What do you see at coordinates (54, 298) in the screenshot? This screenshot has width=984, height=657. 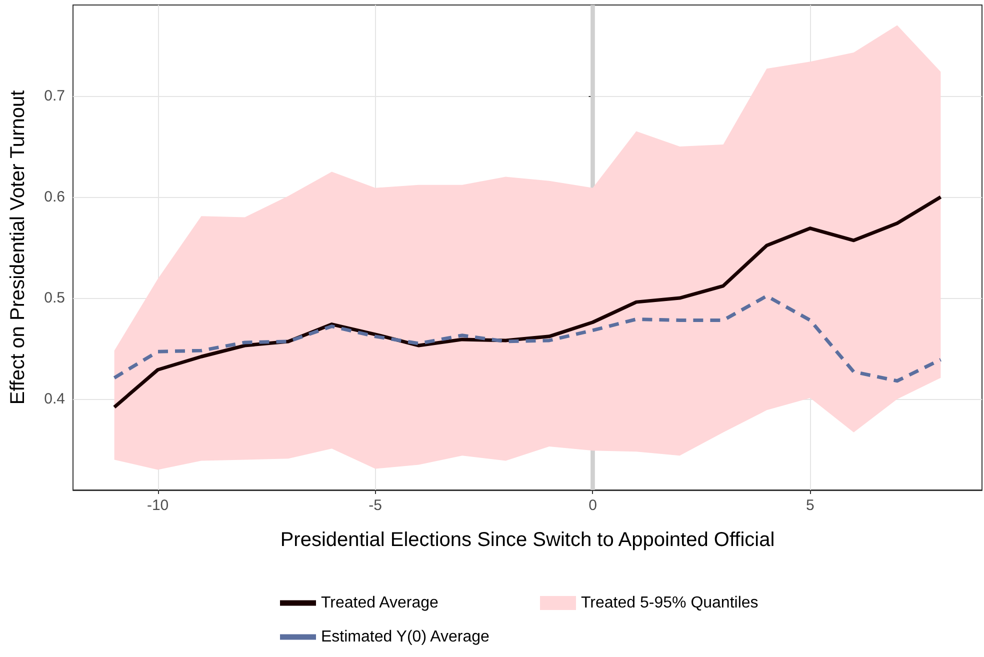 I see `y-tick-label: 0.5` at bounding box center [54, 298].